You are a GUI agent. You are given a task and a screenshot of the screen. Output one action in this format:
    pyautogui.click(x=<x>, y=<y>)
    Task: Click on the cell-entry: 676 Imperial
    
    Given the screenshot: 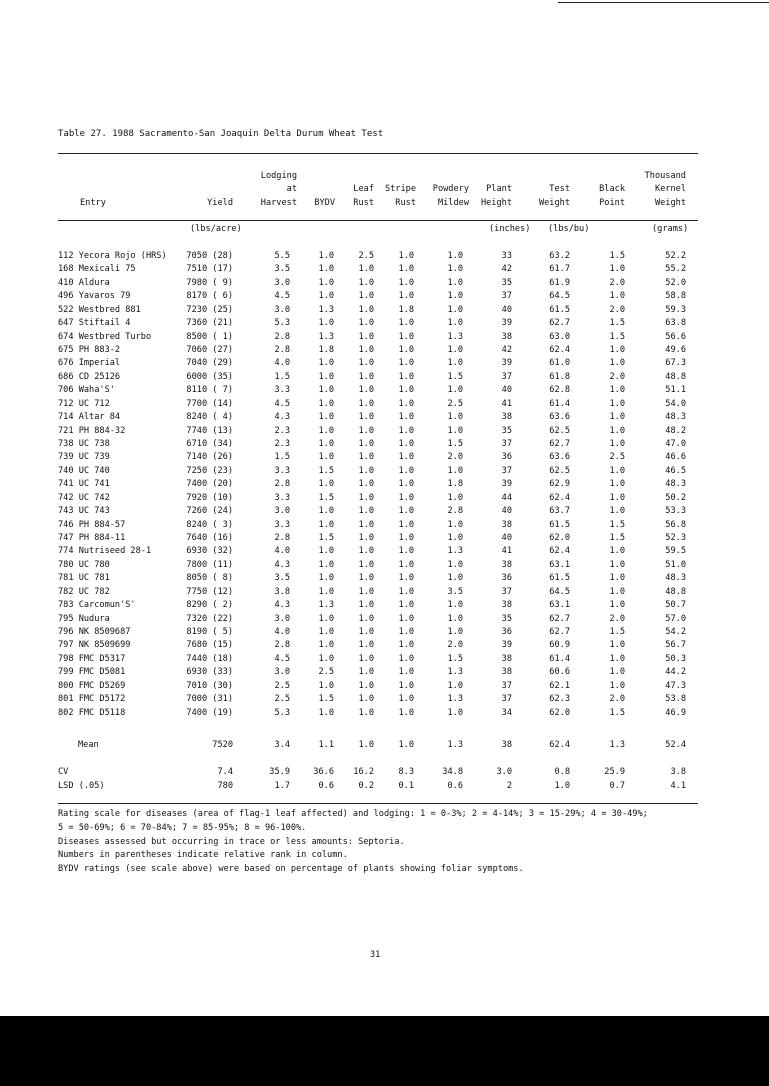 What is the action you would take?
    pyautogui.click(x=89, y=363)
    